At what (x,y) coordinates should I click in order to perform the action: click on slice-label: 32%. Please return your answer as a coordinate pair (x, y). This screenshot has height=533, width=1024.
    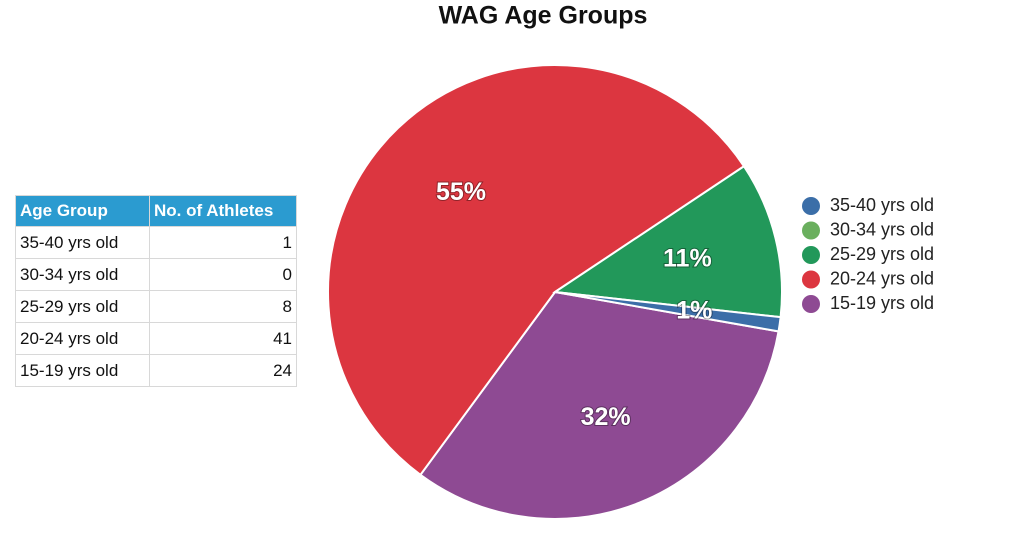
    Looking at the image, I should click on (606, 417).